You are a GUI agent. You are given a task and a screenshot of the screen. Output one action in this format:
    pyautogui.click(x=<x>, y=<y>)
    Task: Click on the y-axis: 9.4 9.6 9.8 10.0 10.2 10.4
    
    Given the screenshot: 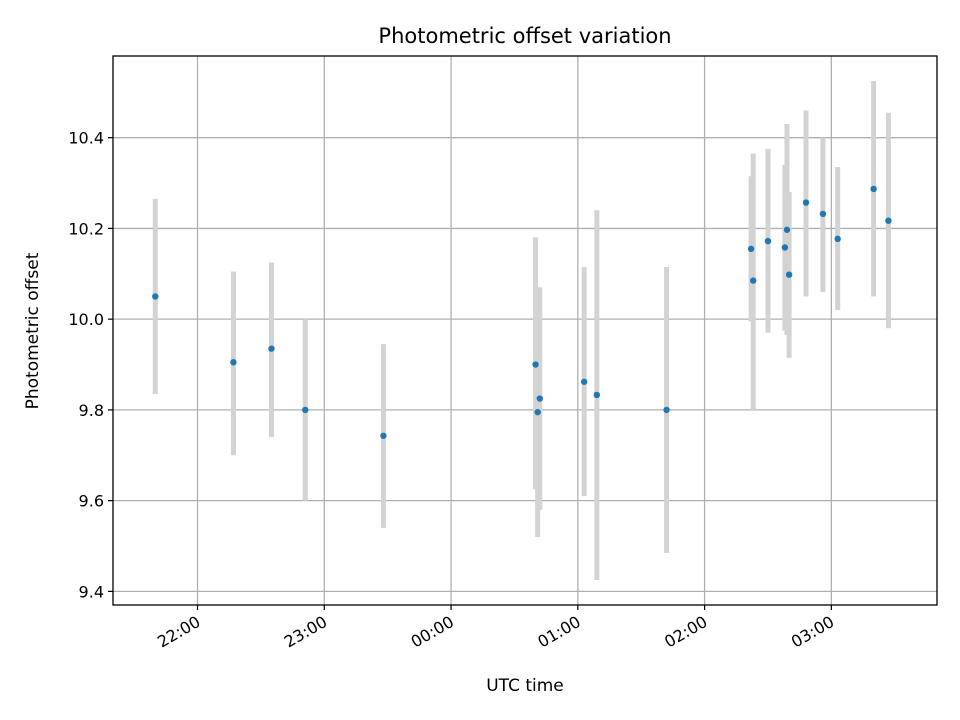 What is the action you would take?
    pyautogui.click(x=90, y=365)
    